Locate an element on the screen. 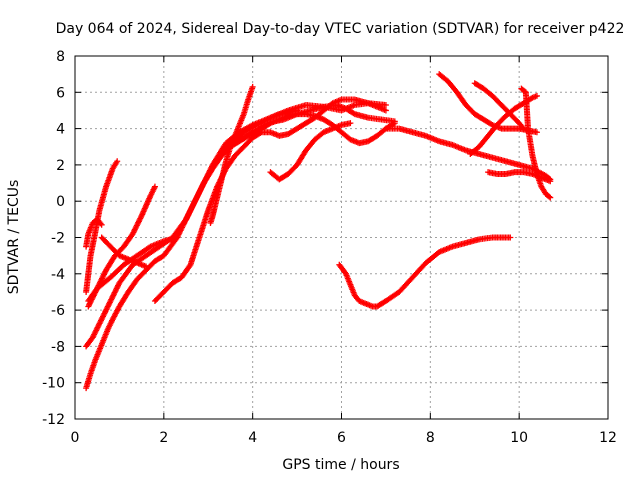 This screenshot has width=640, height=480. y-tick-label: -6 is located at coordinates (58, 311).